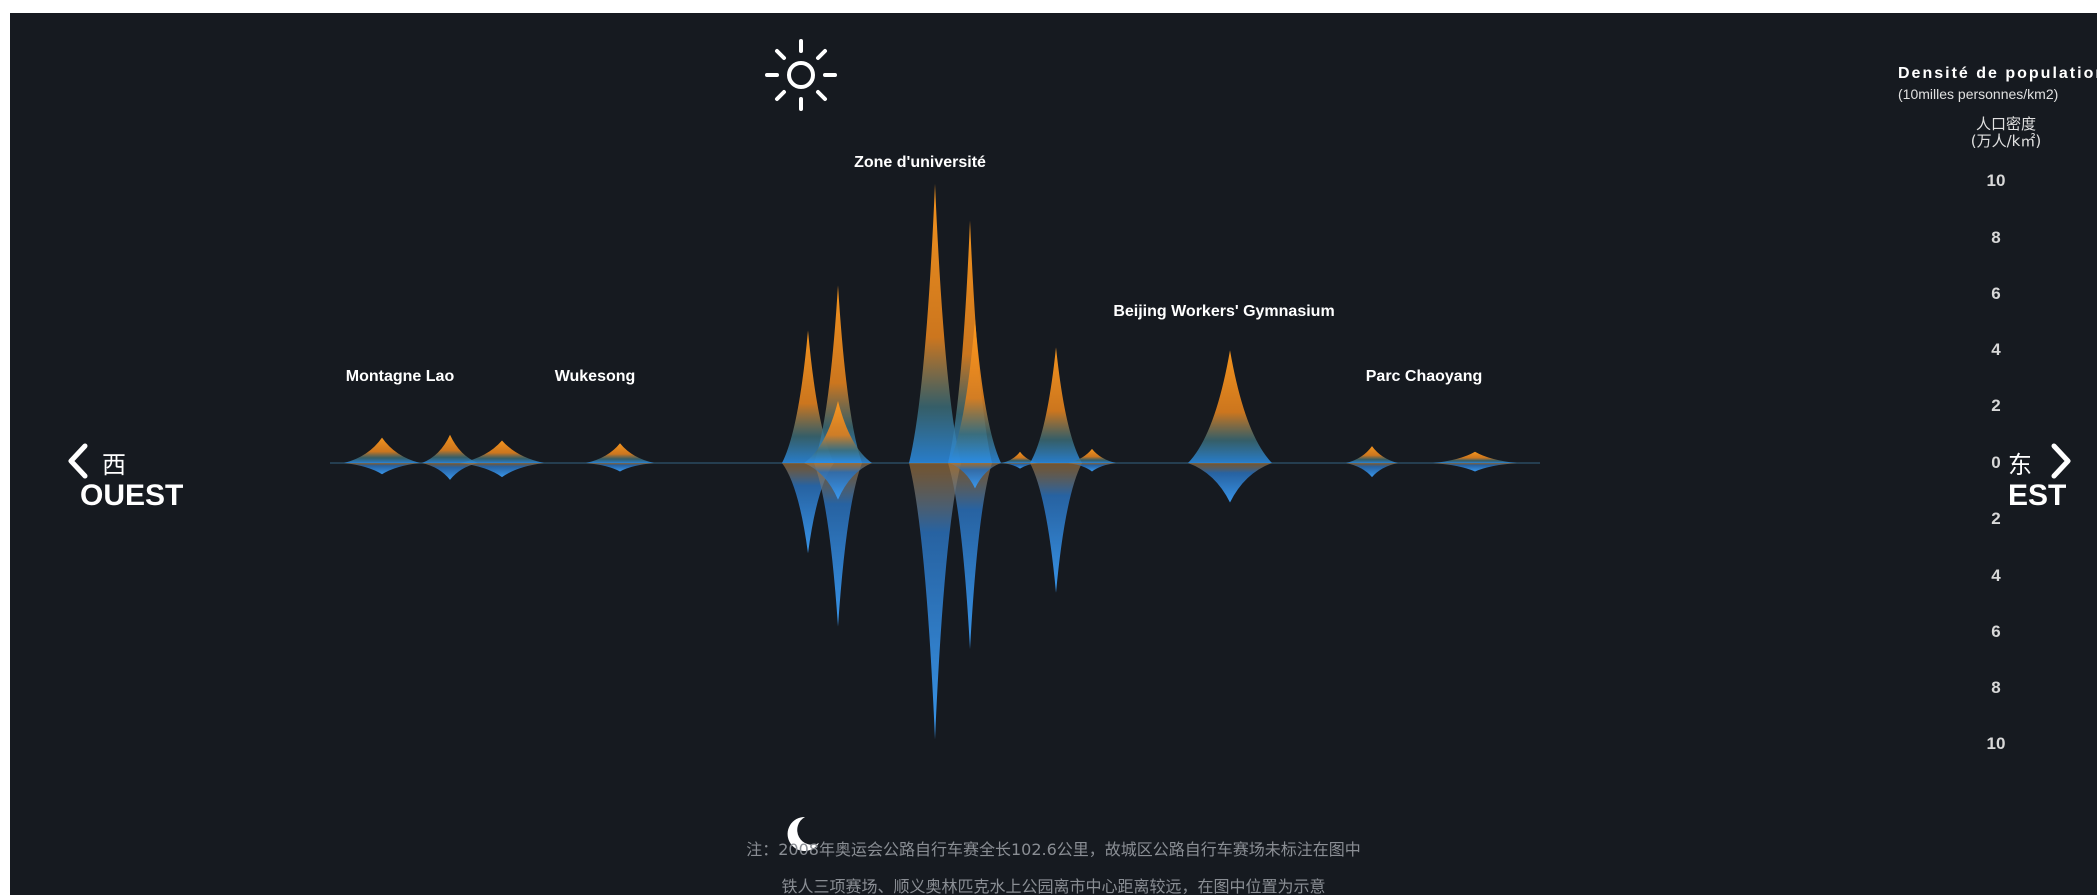  Describe the element at coordinates (1996, 405) in the screenshot. I see `y-tick-day-2: 2` at that location.